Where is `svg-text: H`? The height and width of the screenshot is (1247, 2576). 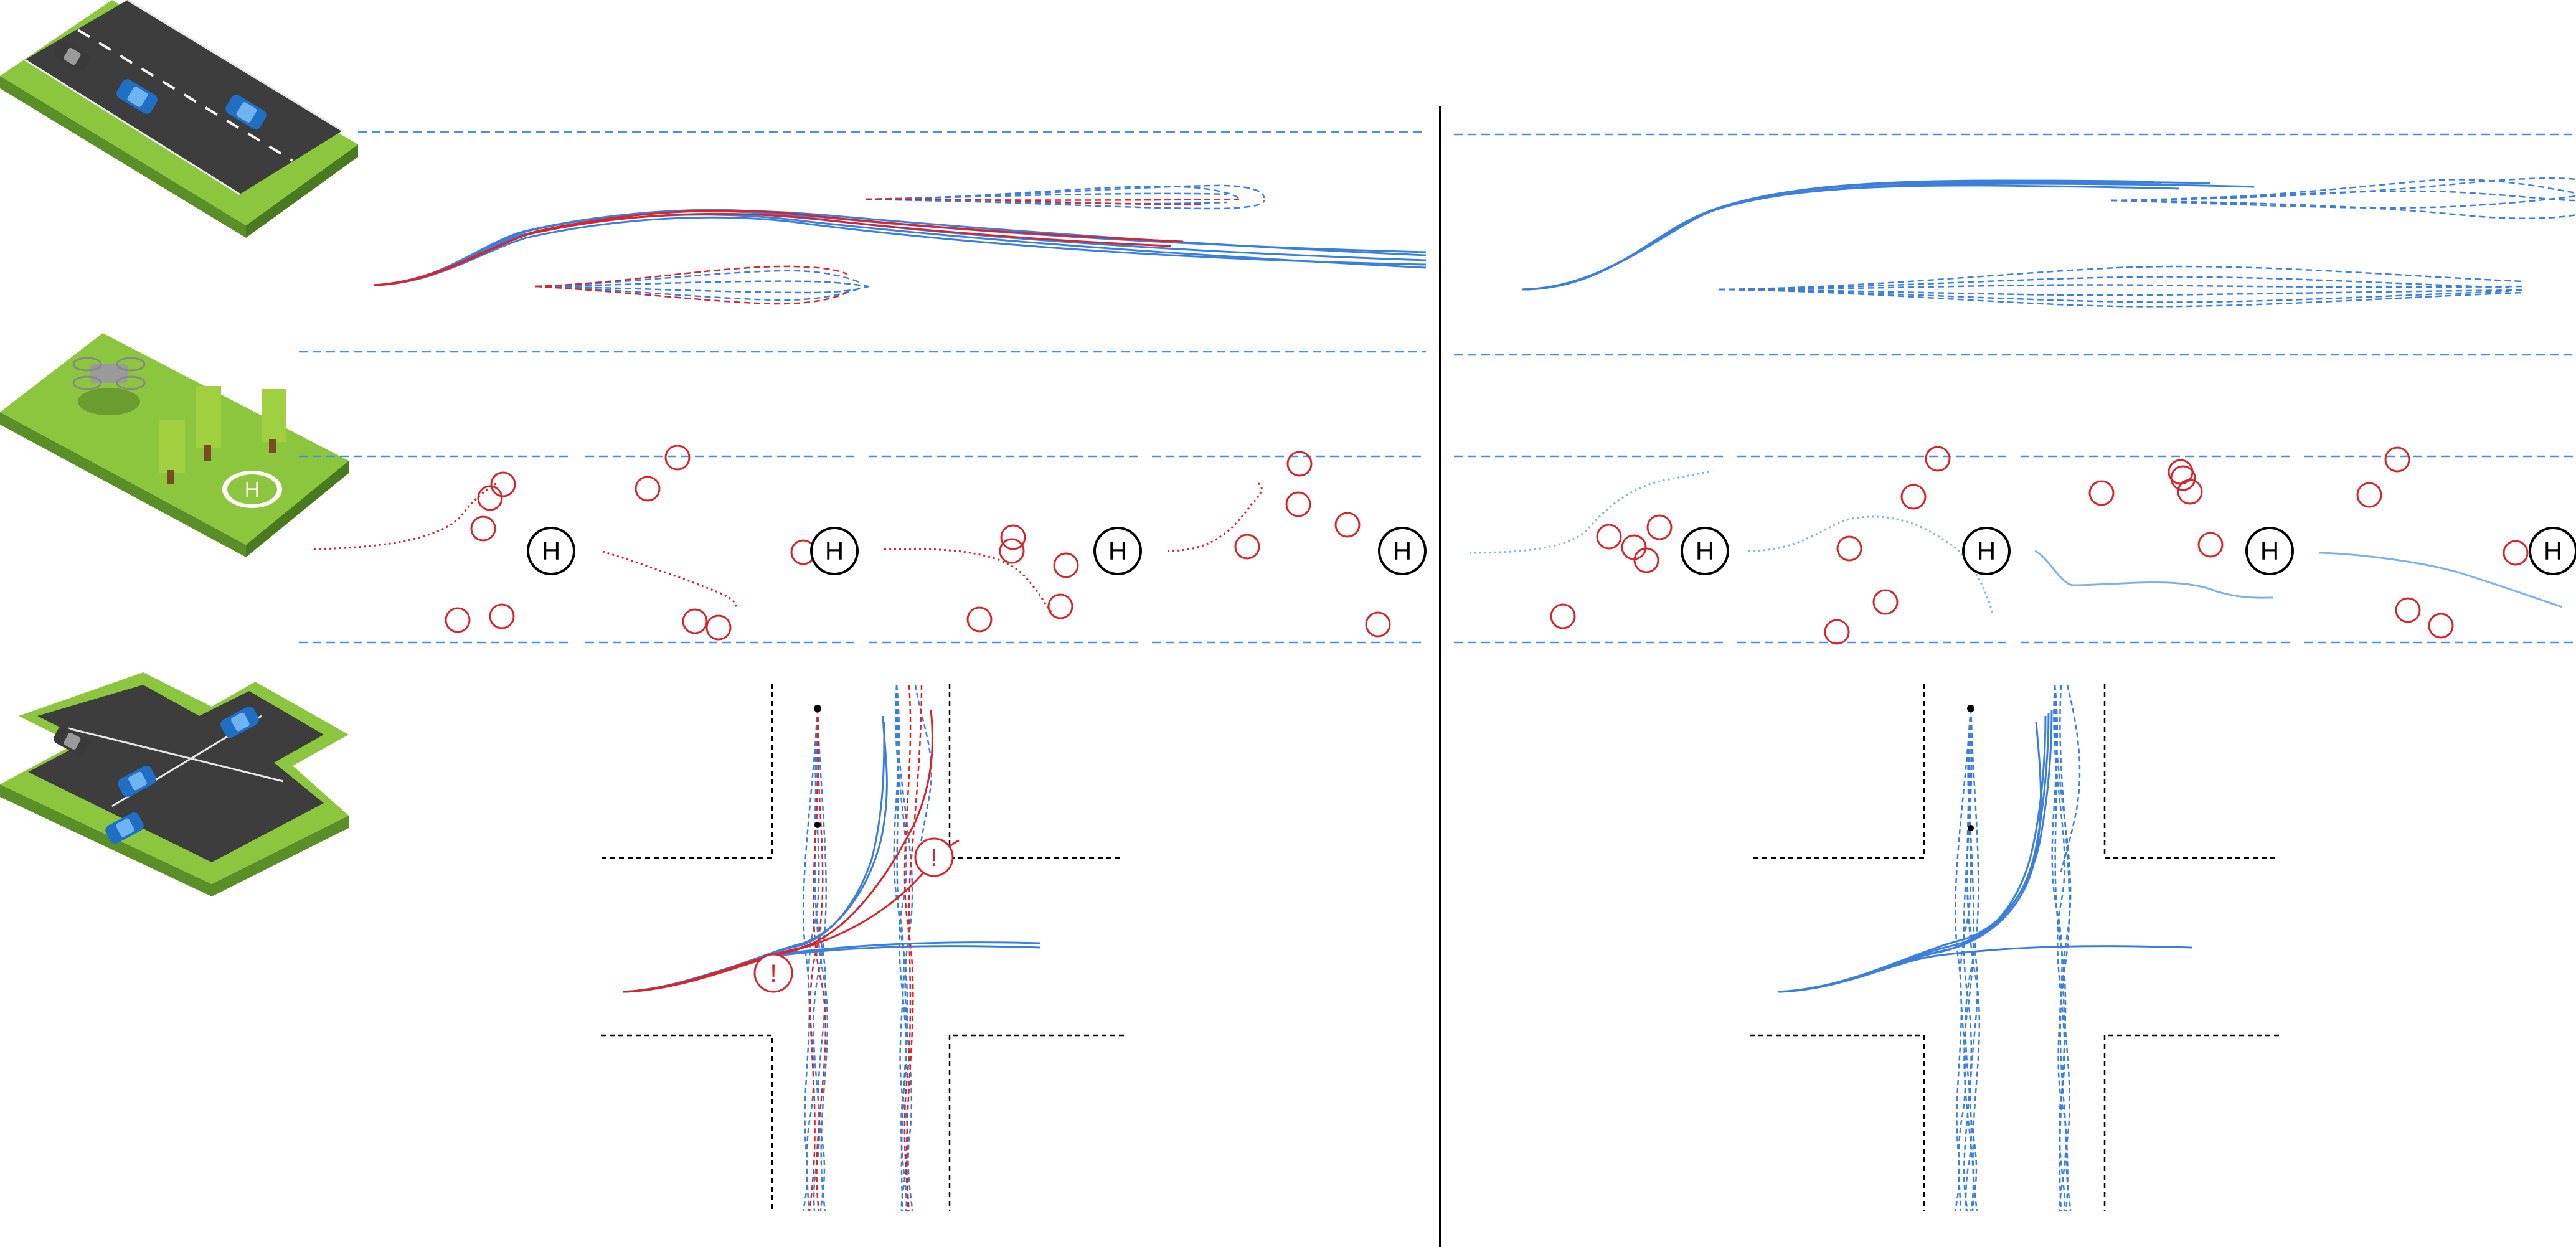
svg-text: H is located at coordinates (252, 490).